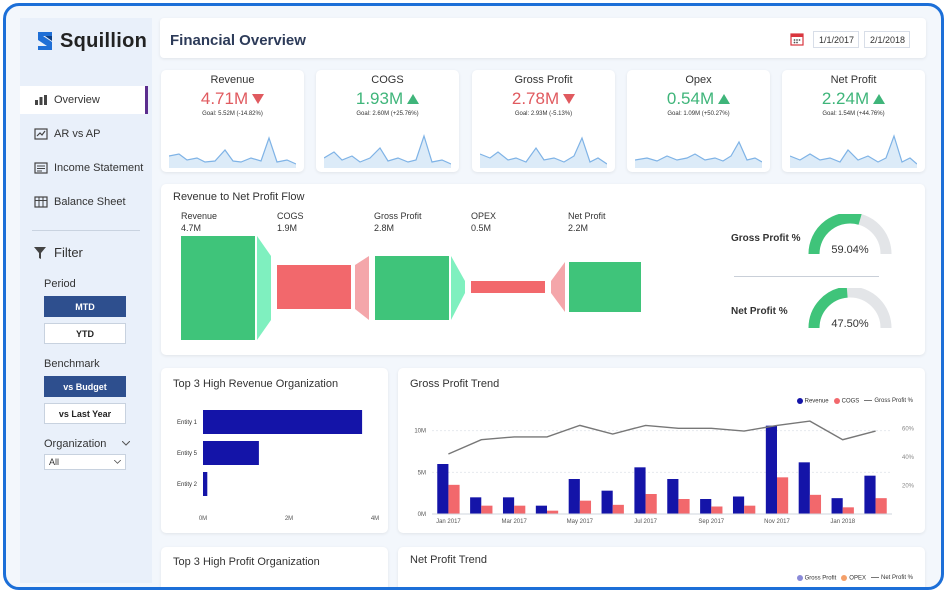 The height and width of the screenshot is (593, 947). What do you see at coordinates (777, 522) in the screenshot?
I see `x-tick-label: Nov 2017` at bounding box center [777, 522].